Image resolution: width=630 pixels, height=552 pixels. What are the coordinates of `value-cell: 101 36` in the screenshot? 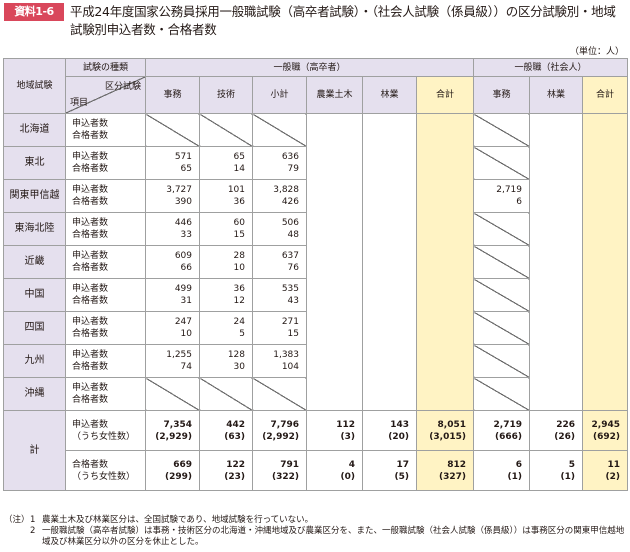 It's located at (226, 196).